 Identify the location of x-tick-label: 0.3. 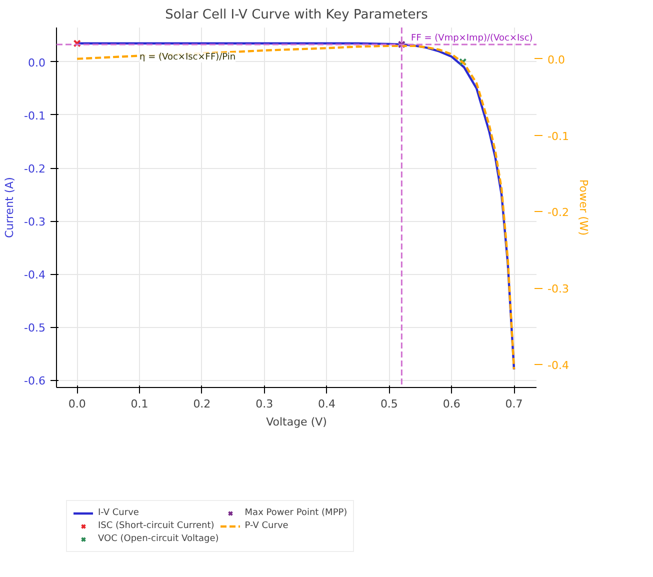
(265, 404).